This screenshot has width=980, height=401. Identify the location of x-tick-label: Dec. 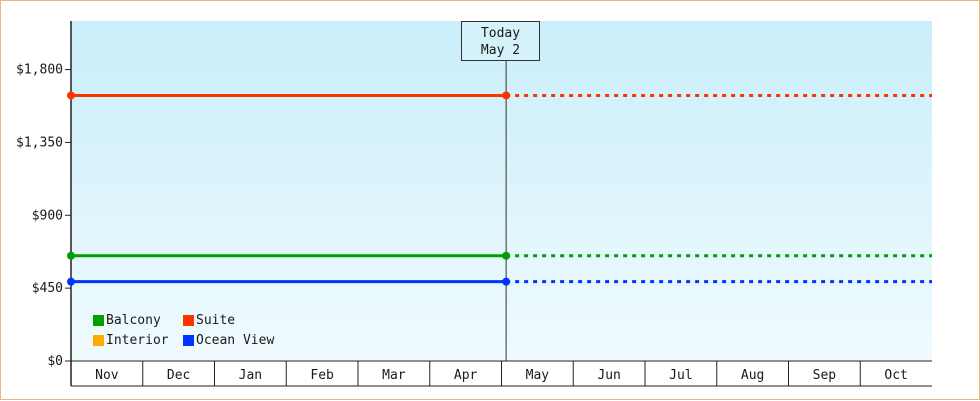
(178, 375).